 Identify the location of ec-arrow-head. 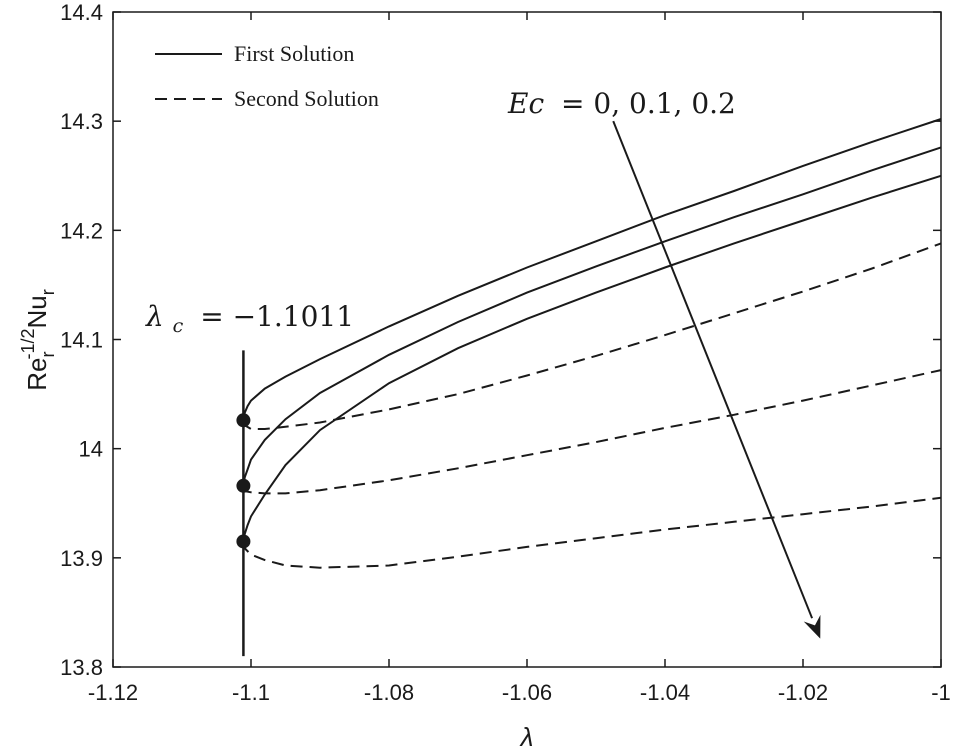
(812, 626).